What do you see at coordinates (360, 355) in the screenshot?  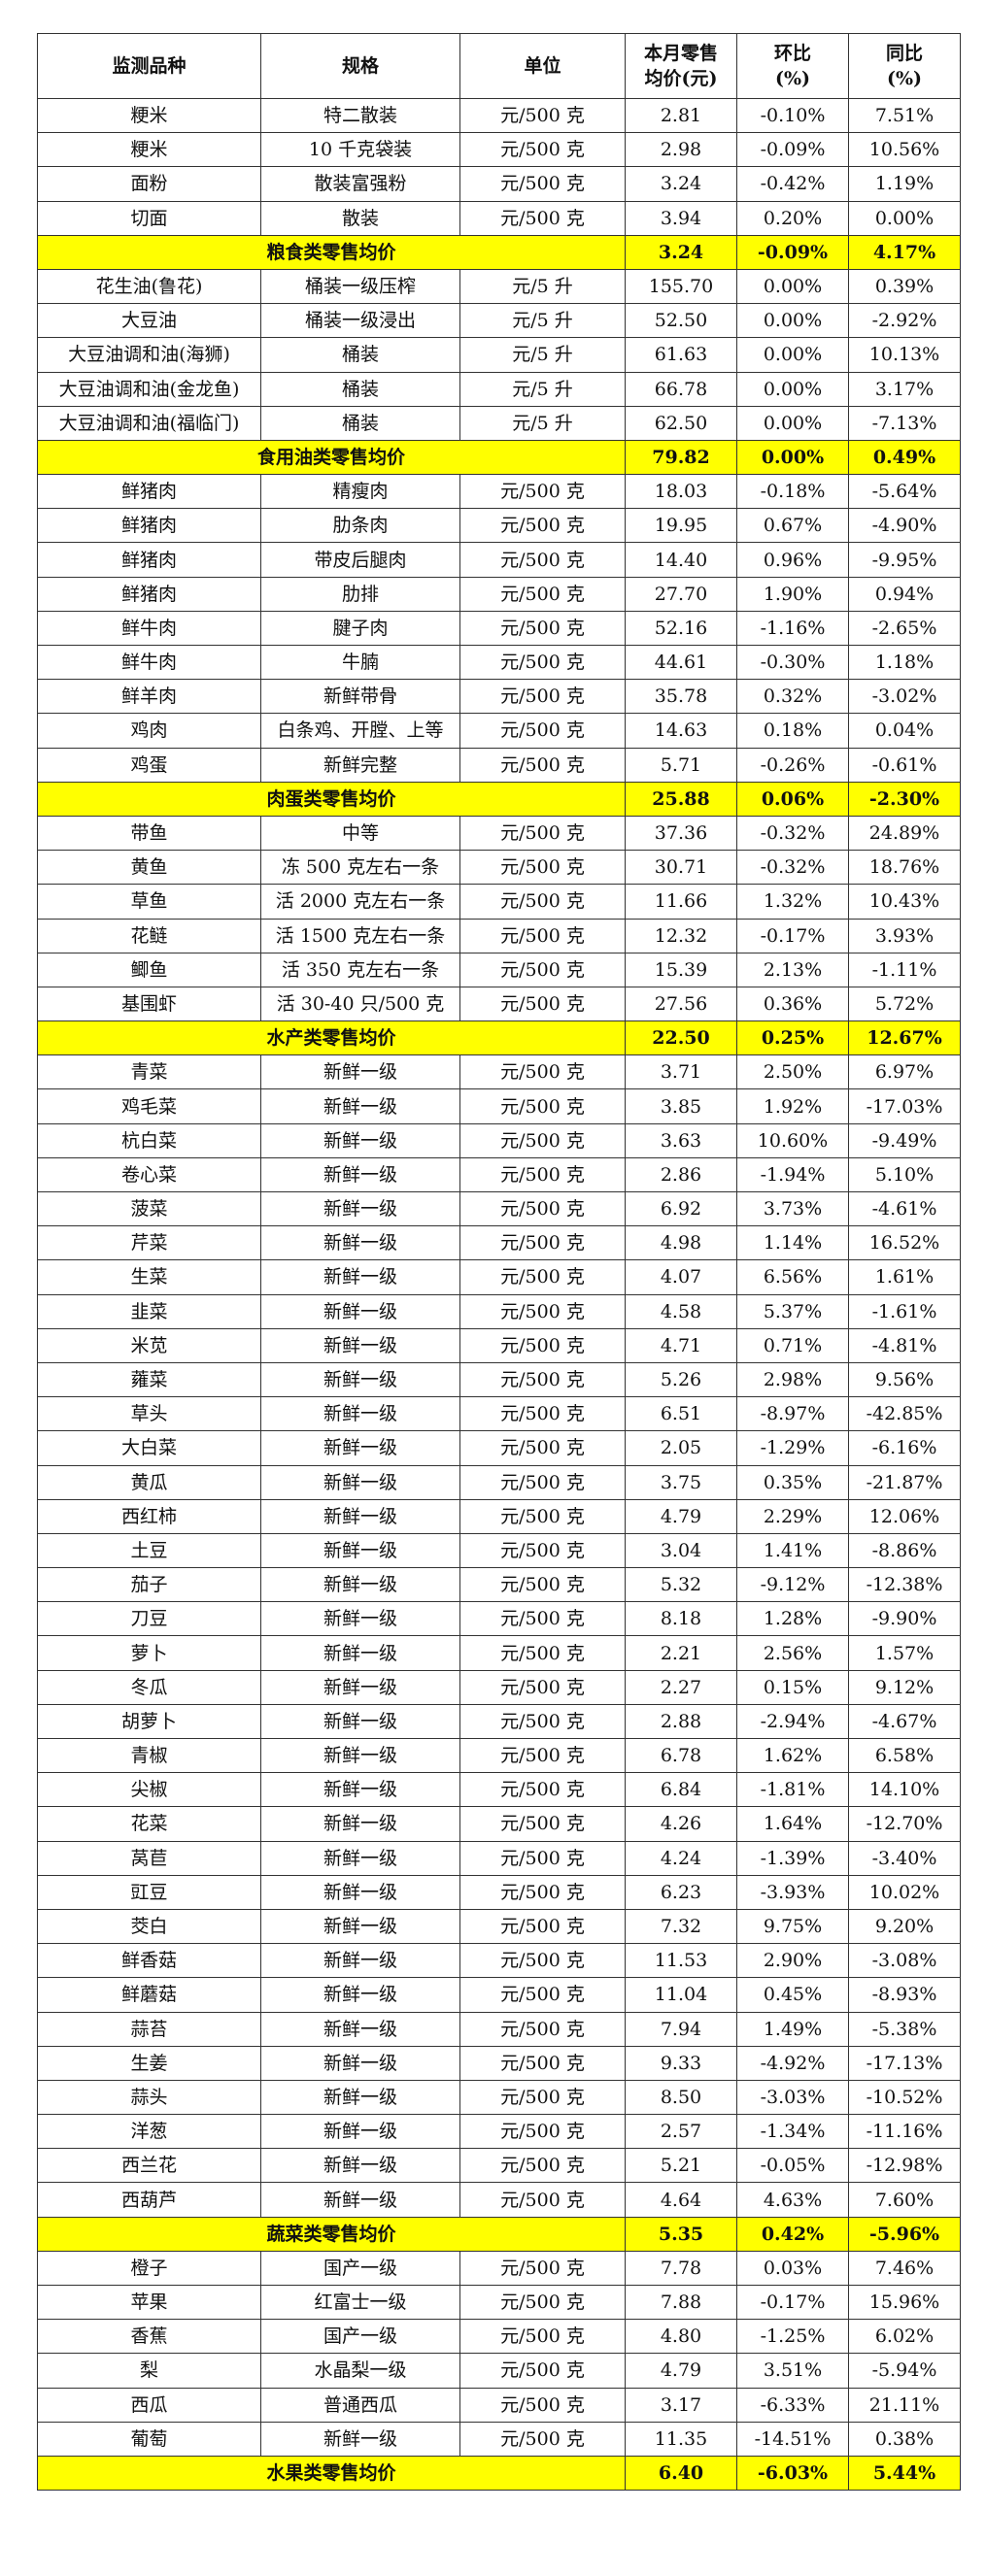 I see `spec-cell: 桶装` at bounding box center [360, 355].